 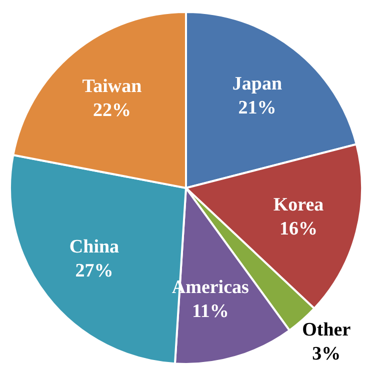 I want to click on data-label: 22%, so click(x=111, y=110).